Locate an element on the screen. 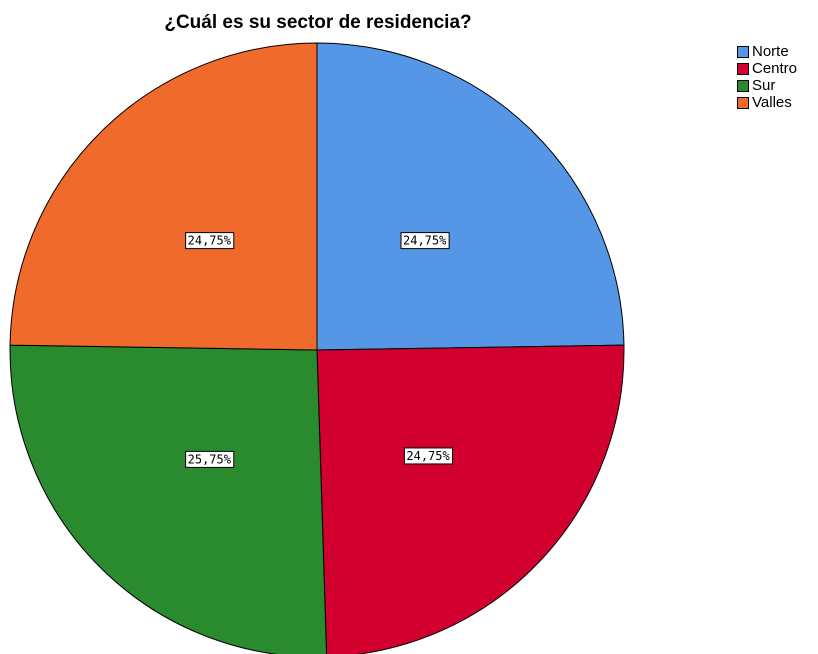 The image size is (818, 654). legend-label-sur: Sur is located at coordinates (764, 85).